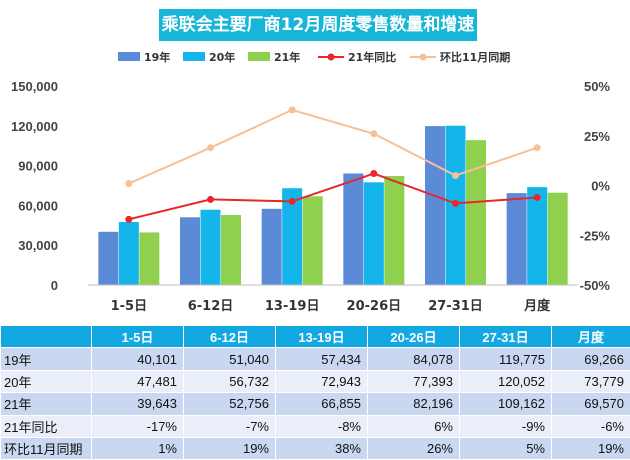 Image resolution: width=630 pixels, height=460 pixels. Describe the element at coordinates (414, 404) in the screenshot. I see `table-cell: 82,196` at that location.